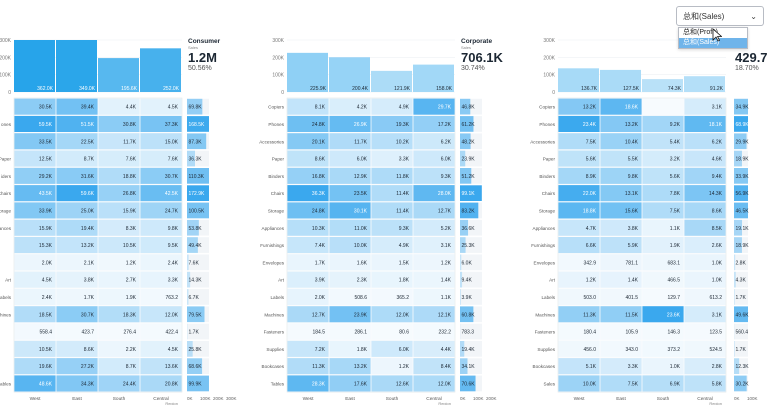 Image resolution: width=768 pixels, height=405 pixels. What do you see at coordinates (631, 350) in the screenshot?
I see `cell-label: 343.0` at bounding box center [631, 350].